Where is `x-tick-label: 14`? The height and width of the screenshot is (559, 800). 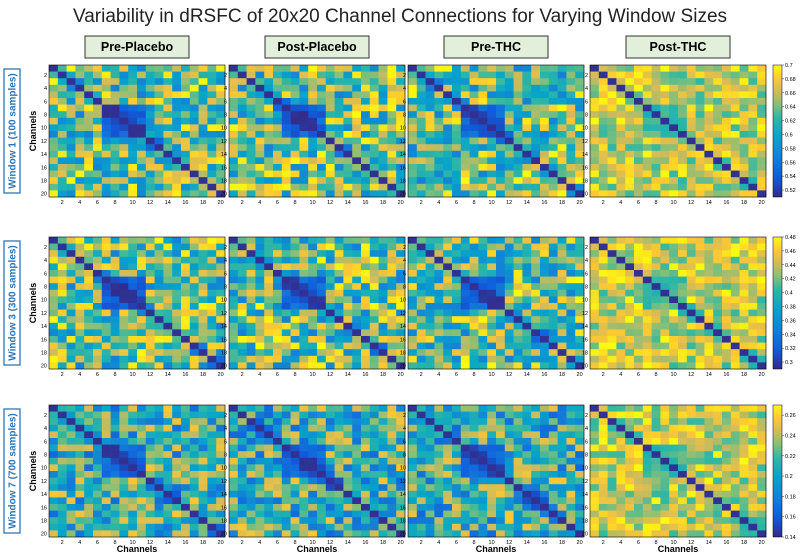 x-tick-label: 14 is located at coordinates (527, 375).